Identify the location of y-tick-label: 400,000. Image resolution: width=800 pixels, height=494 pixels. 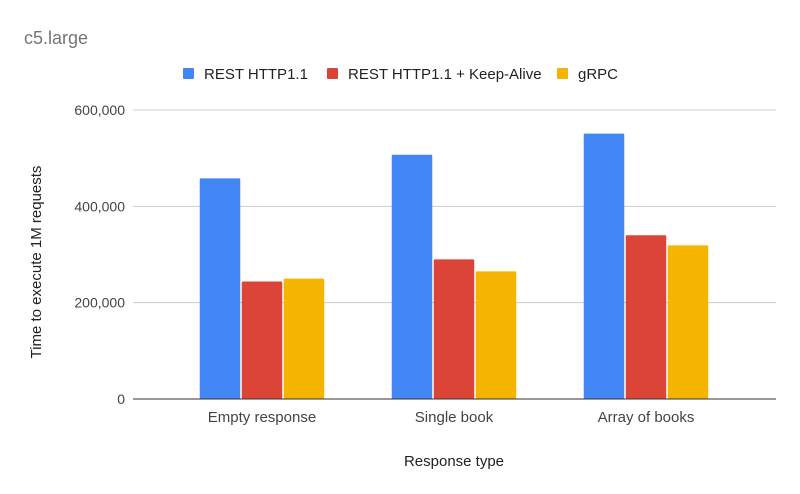
(99, 206).